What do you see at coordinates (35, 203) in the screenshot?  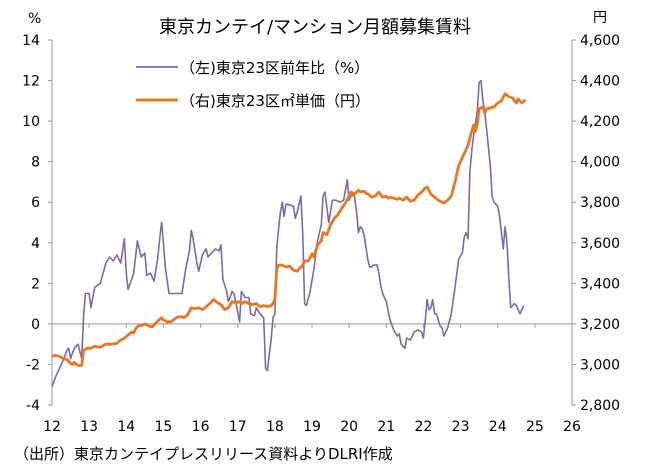 I see `left-tick-label: 6` at bounding box center [35, 203].